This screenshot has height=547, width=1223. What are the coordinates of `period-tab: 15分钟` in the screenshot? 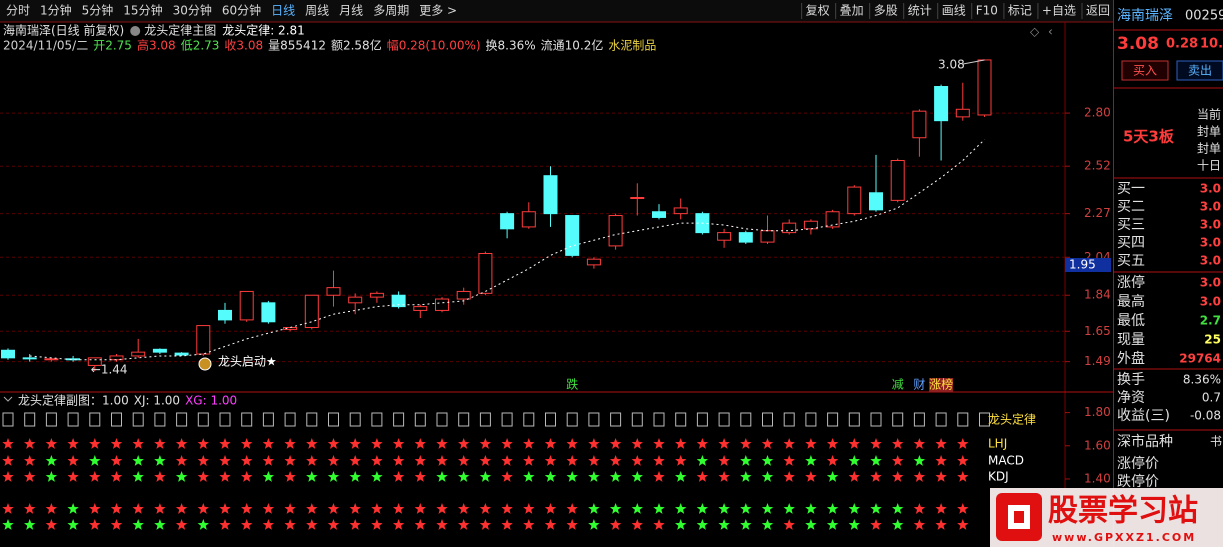 It's located at (142, 10).